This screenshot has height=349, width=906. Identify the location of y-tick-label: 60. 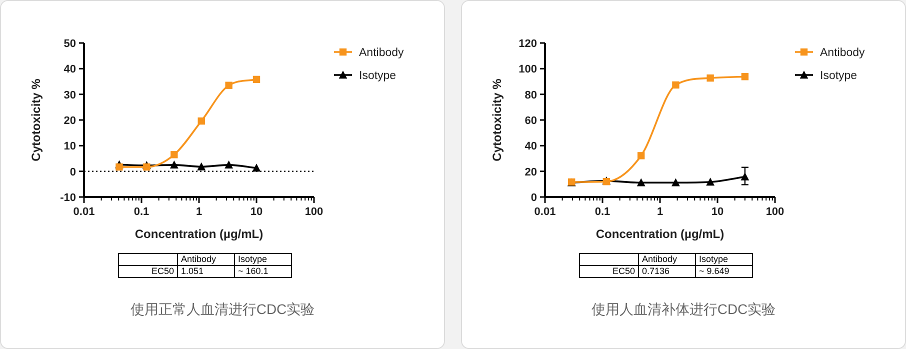
(530, 121).